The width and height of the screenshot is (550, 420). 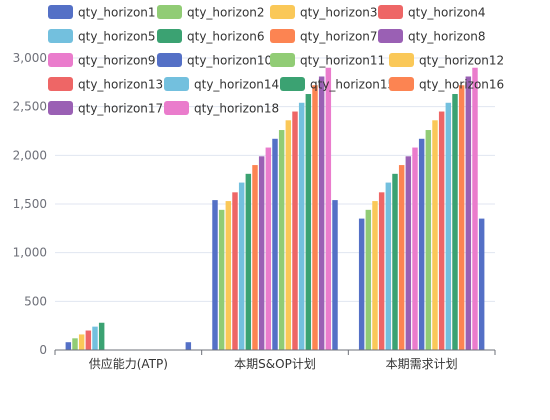 I want to click on legend-label: qty_horizon15, so click(x=352, y=85).